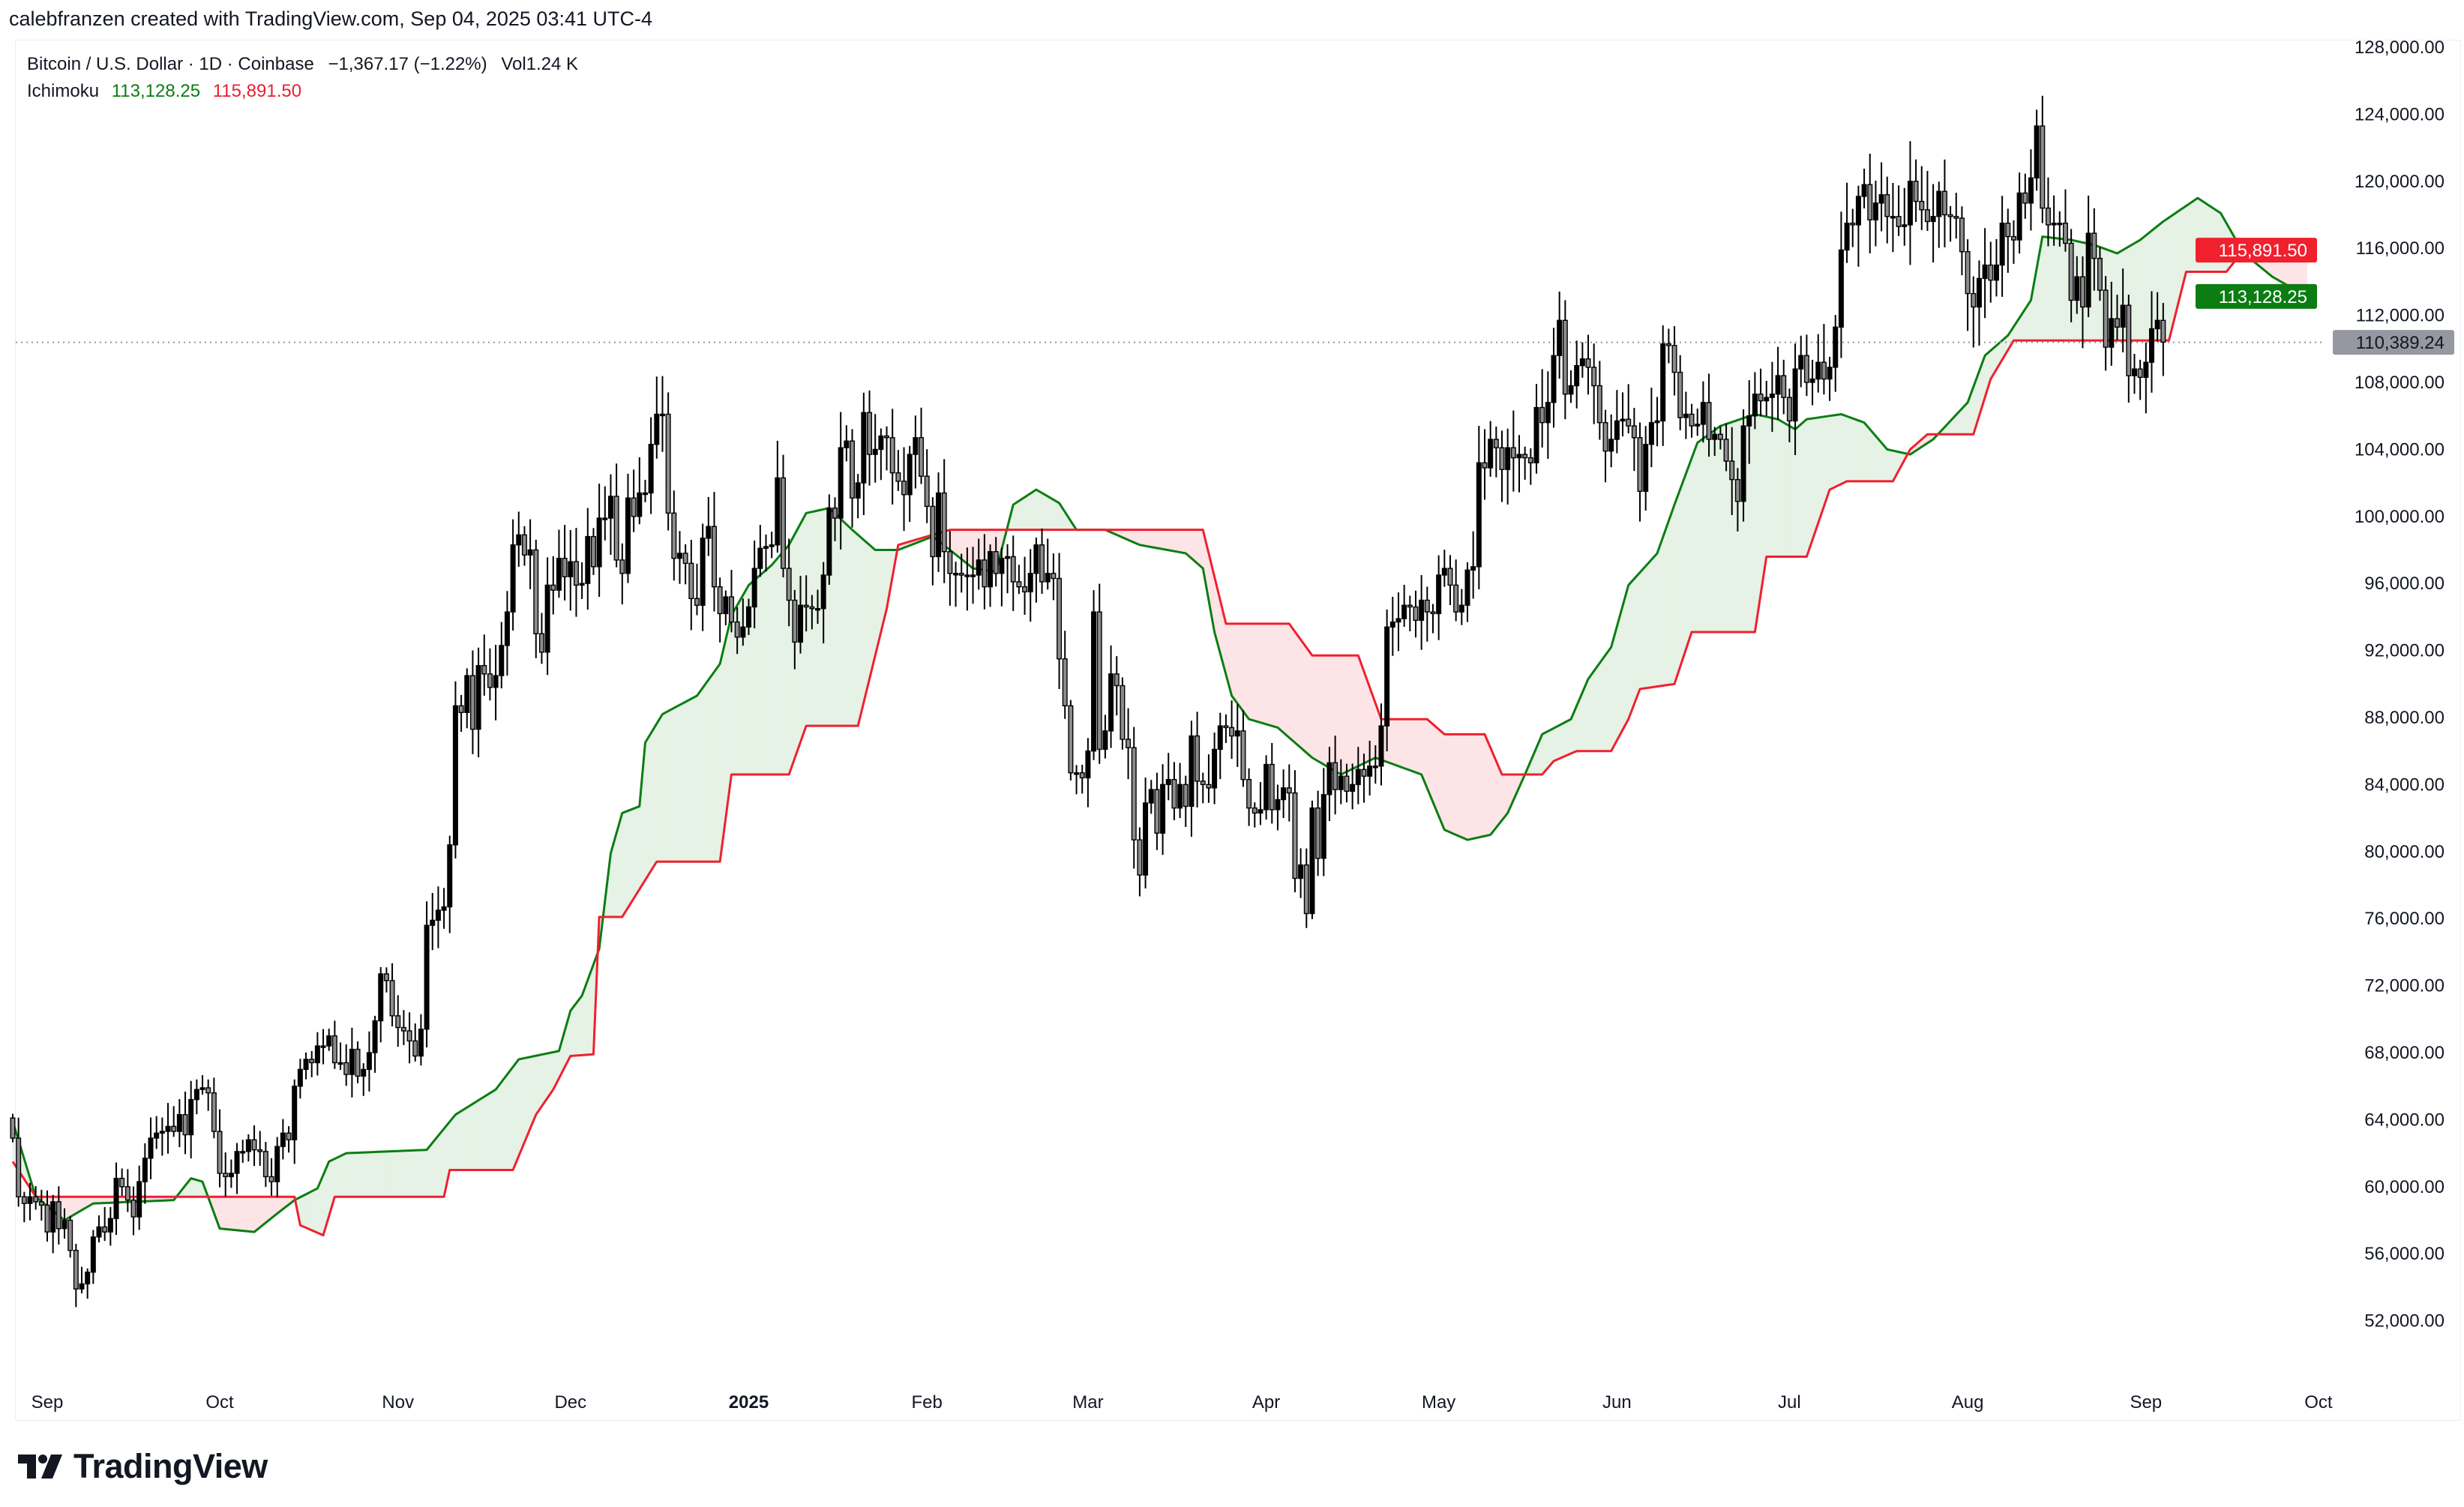 The height and width of the screenshot is (1507, 2464). Describe the element at coordinates (257, 91) in the screenshot. I see `span-b-value: 115,891.50` at that location.